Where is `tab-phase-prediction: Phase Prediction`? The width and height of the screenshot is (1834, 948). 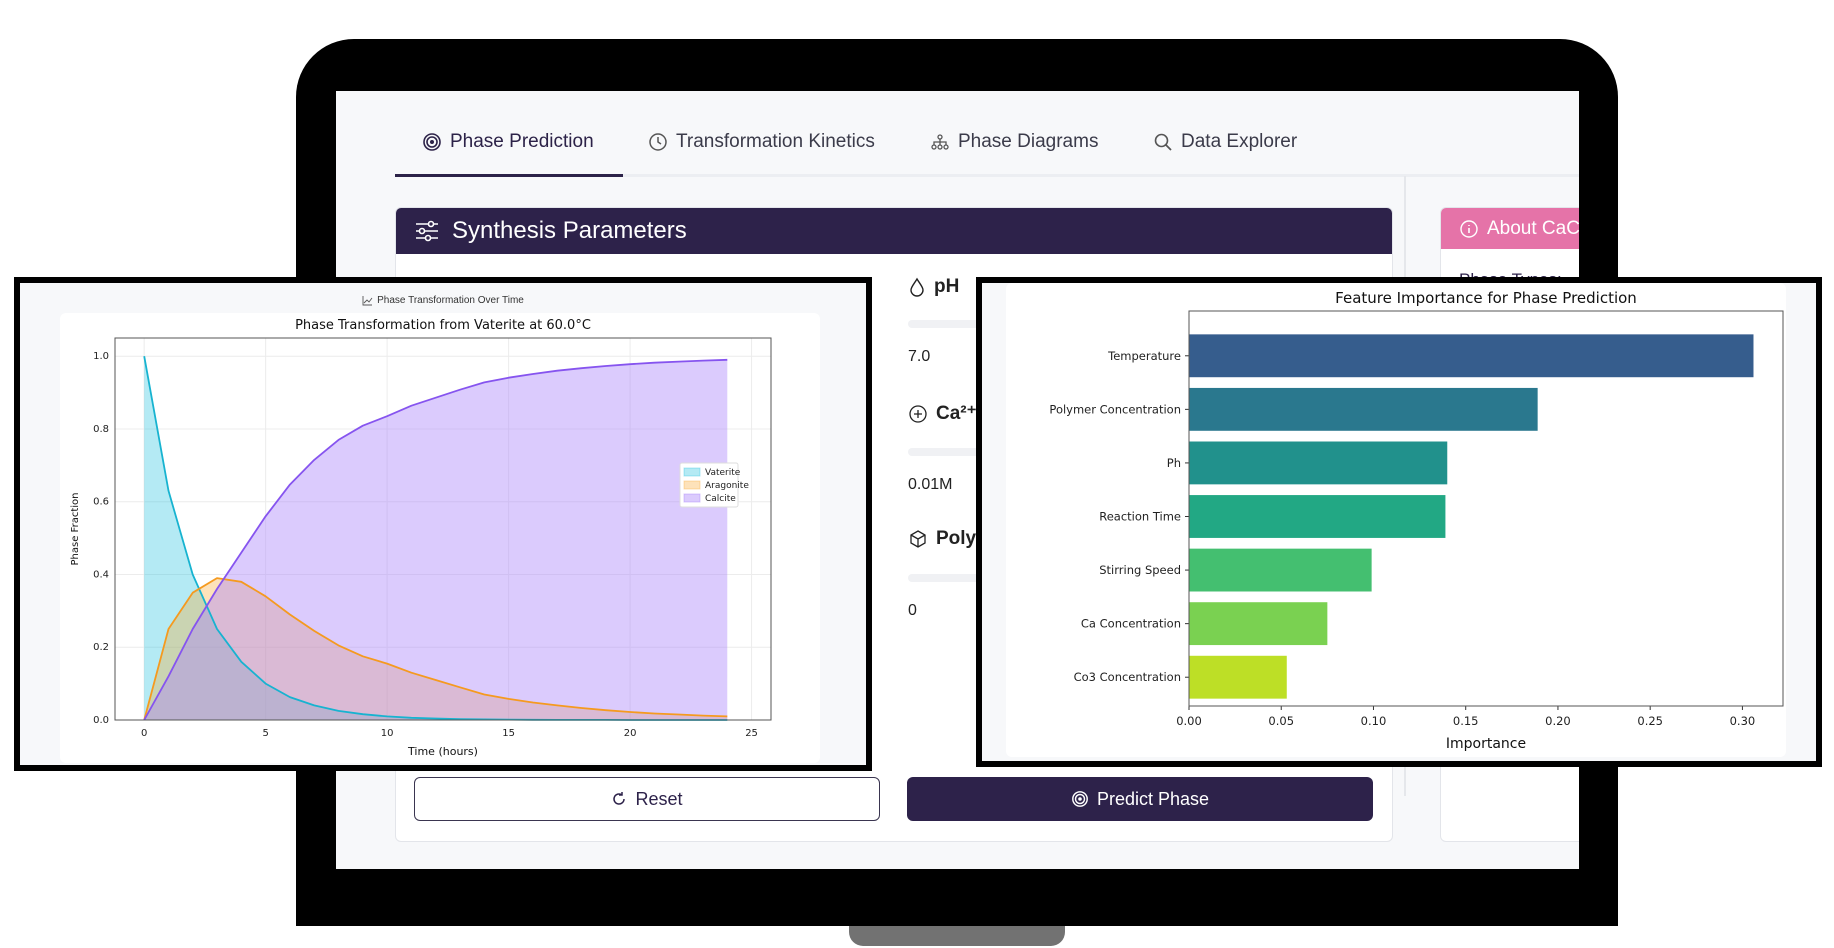 tab-phase-prediction: Phase Prediction is located at coordinates (508, 142).